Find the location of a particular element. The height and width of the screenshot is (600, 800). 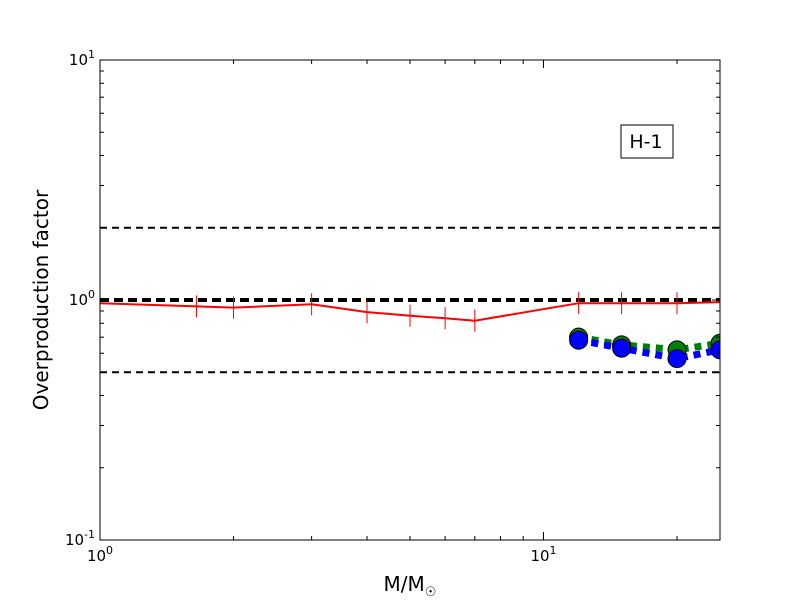

annotation-box: H-1 is located at coordinates (647, 141).